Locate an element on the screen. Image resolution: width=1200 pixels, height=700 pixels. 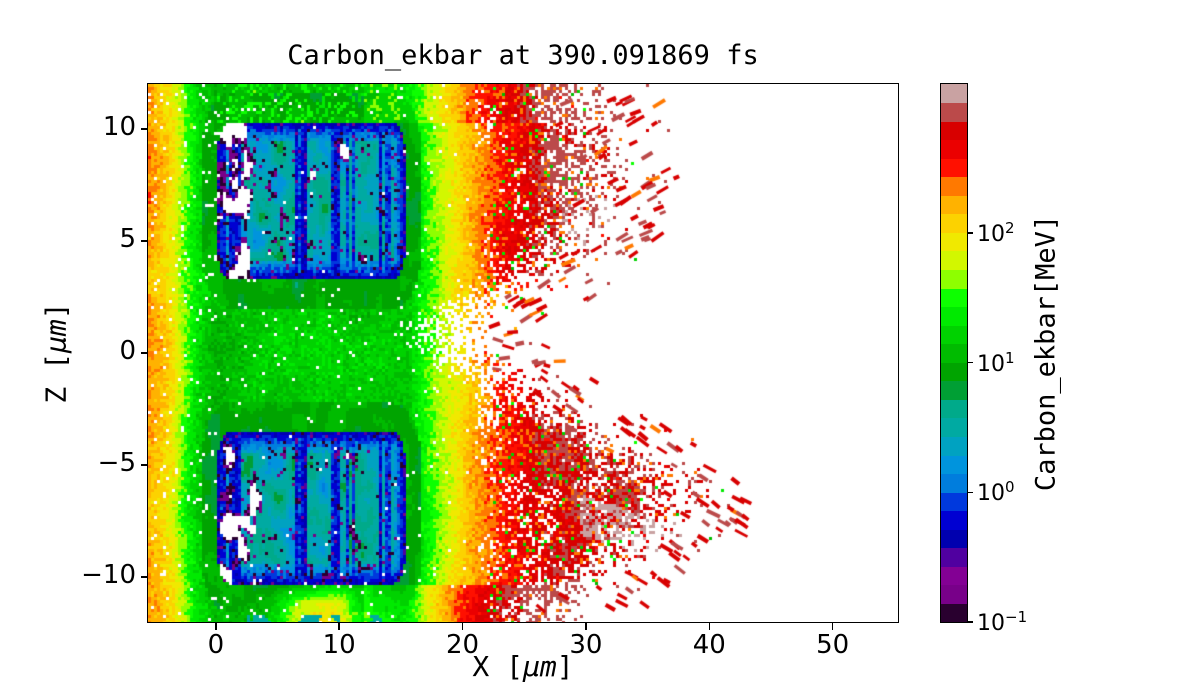
y-axis-label-pre: Z [ is located at coordinates (56, 378).